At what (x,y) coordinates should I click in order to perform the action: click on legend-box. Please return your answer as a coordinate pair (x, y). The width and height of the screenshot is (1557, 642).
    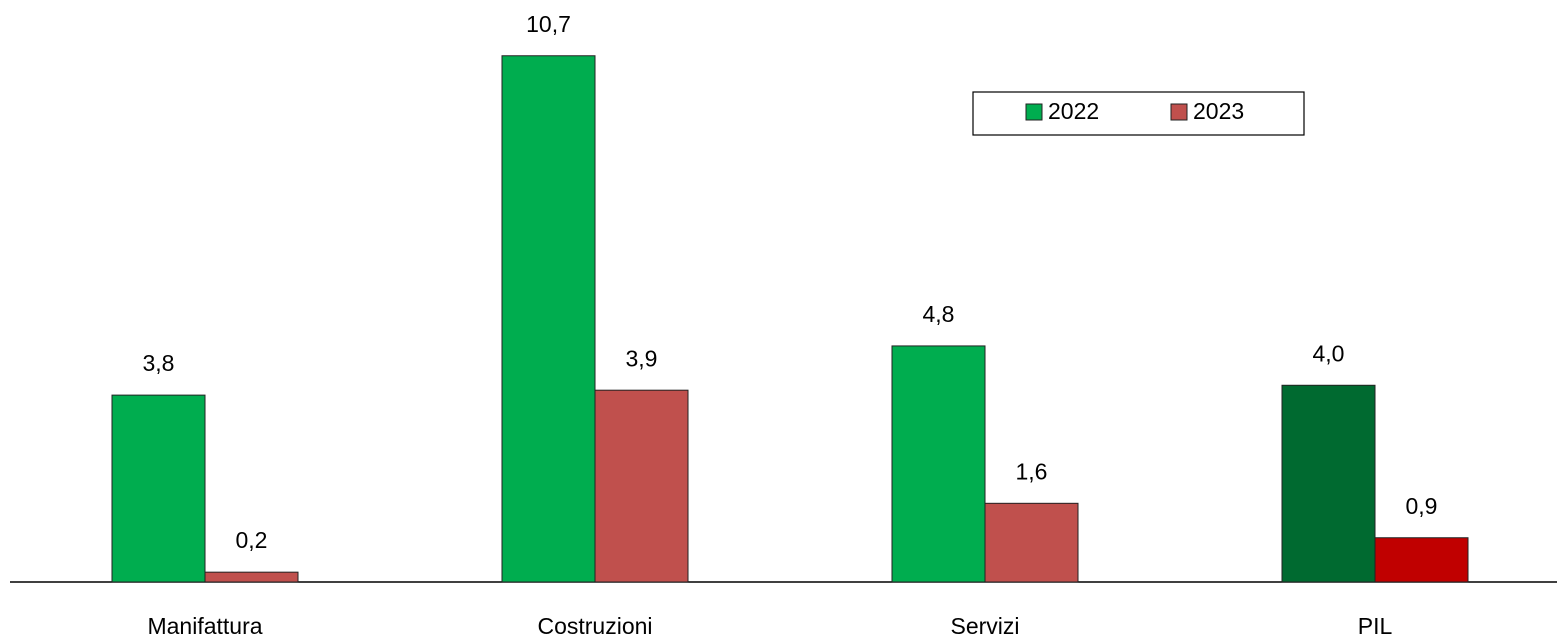
    Looking at the image, I should click on (1138, 113).